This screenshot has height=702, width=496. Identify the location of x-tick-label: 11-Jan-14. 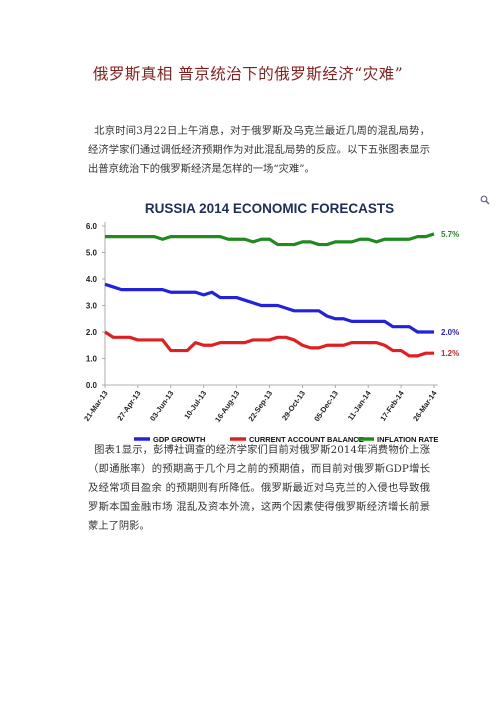
(359, 405).